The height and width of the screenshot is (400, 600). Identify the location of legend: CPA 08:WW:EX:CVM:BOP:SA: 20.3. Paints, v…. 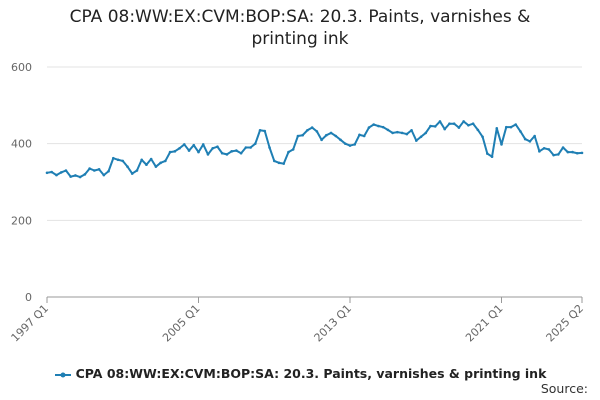
(300, 373).